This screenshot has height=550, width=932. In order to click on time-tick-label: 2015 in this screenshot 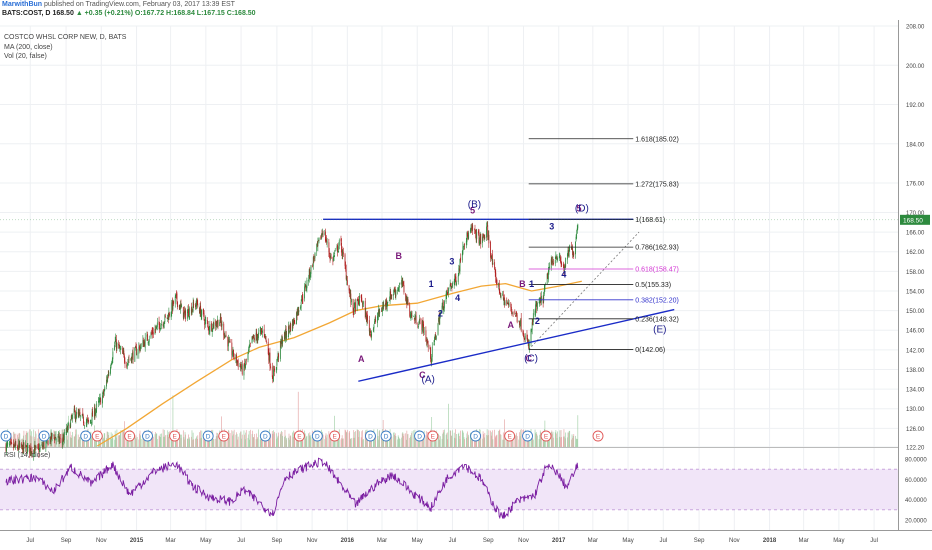, I will do `click(137, 541)`.